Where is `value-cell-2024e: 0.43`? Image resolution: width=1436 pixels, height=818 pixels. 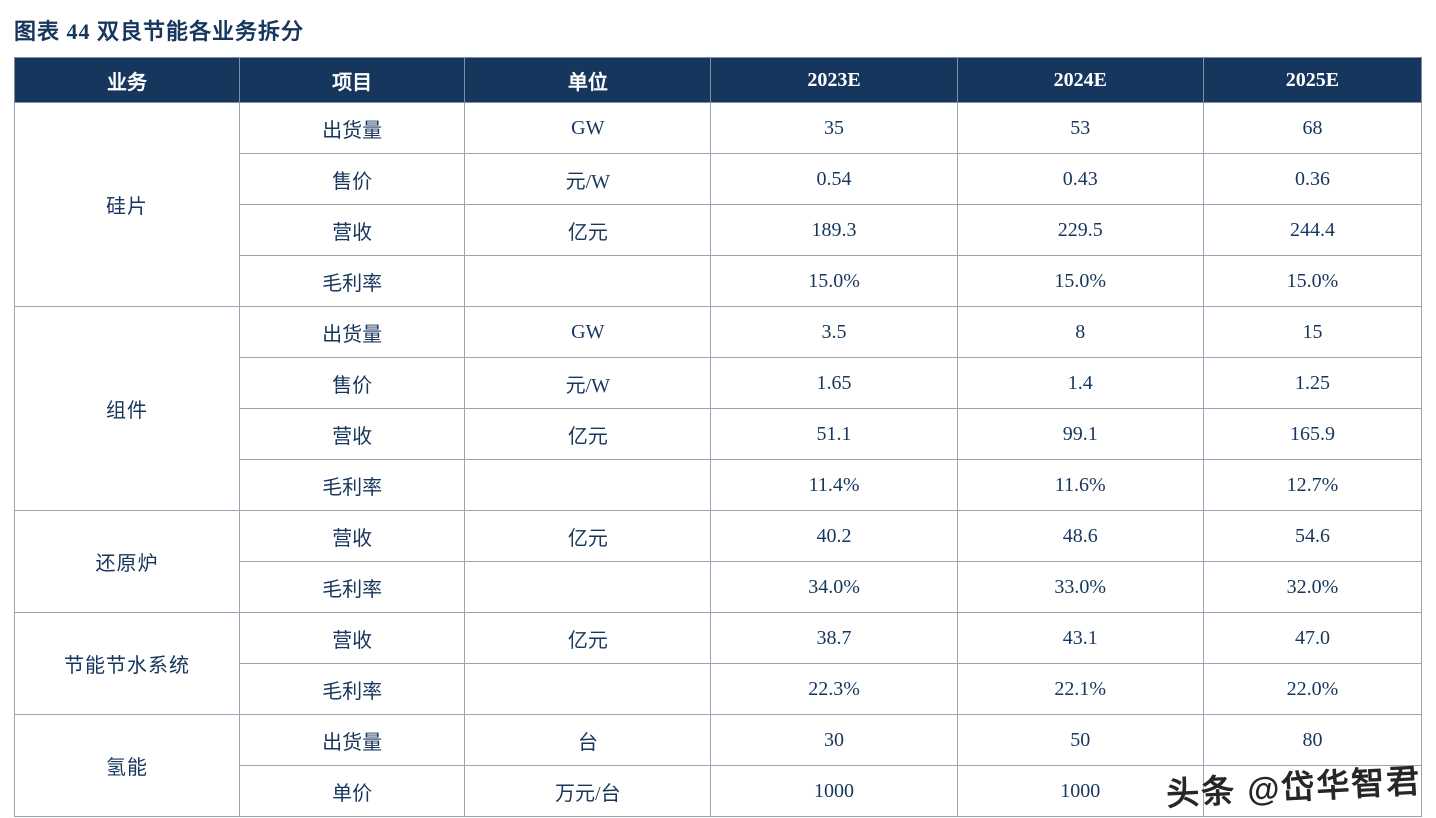 value-cell-2024e: 0.43 is located at coordinates (1080, 179).